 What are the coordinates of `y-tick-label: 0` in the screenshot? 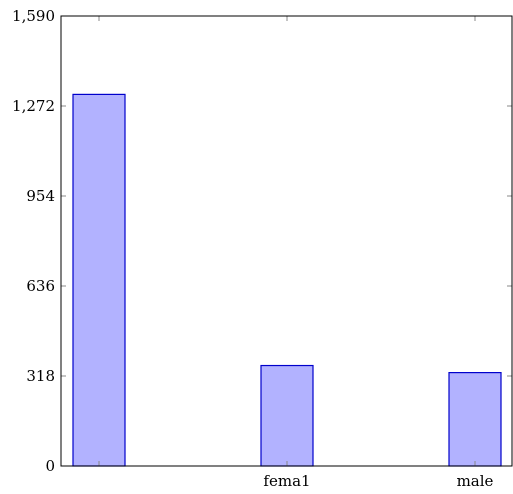 It's located at (50, 466).